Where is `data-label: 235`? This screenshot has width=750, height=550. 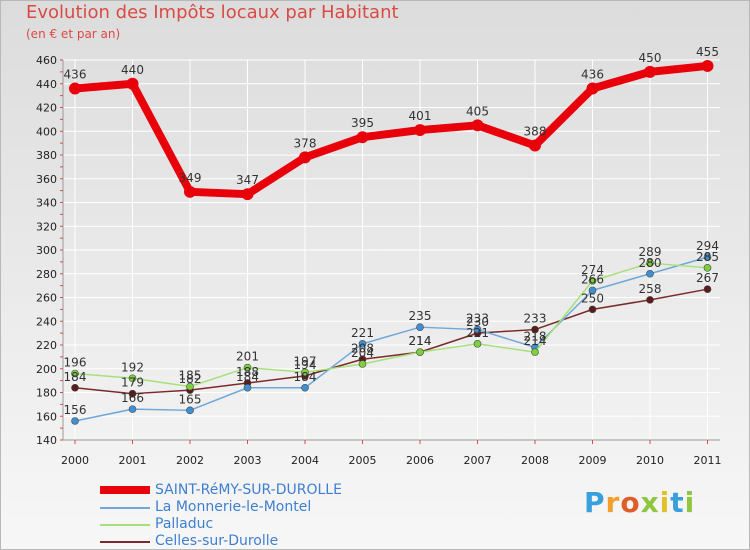 data-label: 235 is located at coordinates (420, 316).